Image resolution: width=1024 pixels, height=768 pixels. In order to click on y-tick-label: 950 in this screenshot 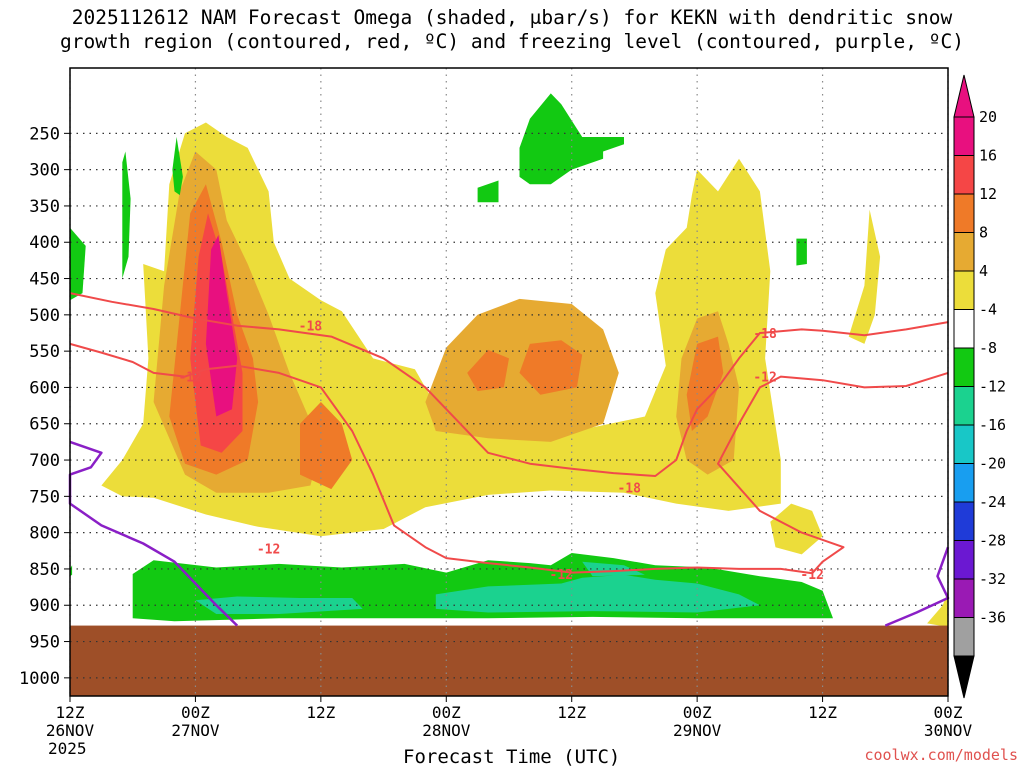, I will do `click(44, 643)`.